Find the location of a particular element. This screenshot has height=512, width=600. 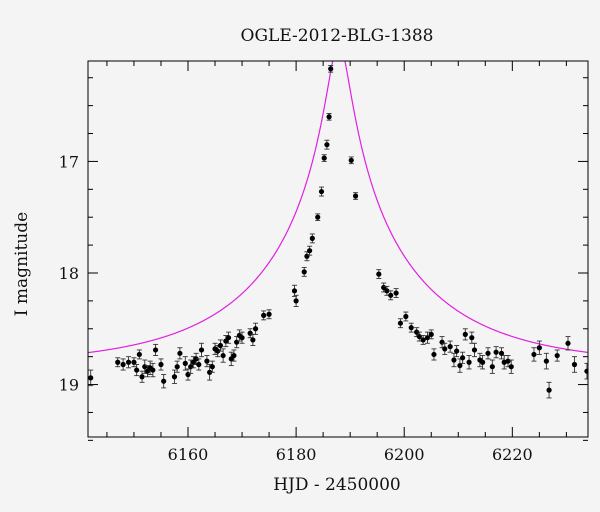

x-tick-label: 6180 is located at coordinates (296, 454).